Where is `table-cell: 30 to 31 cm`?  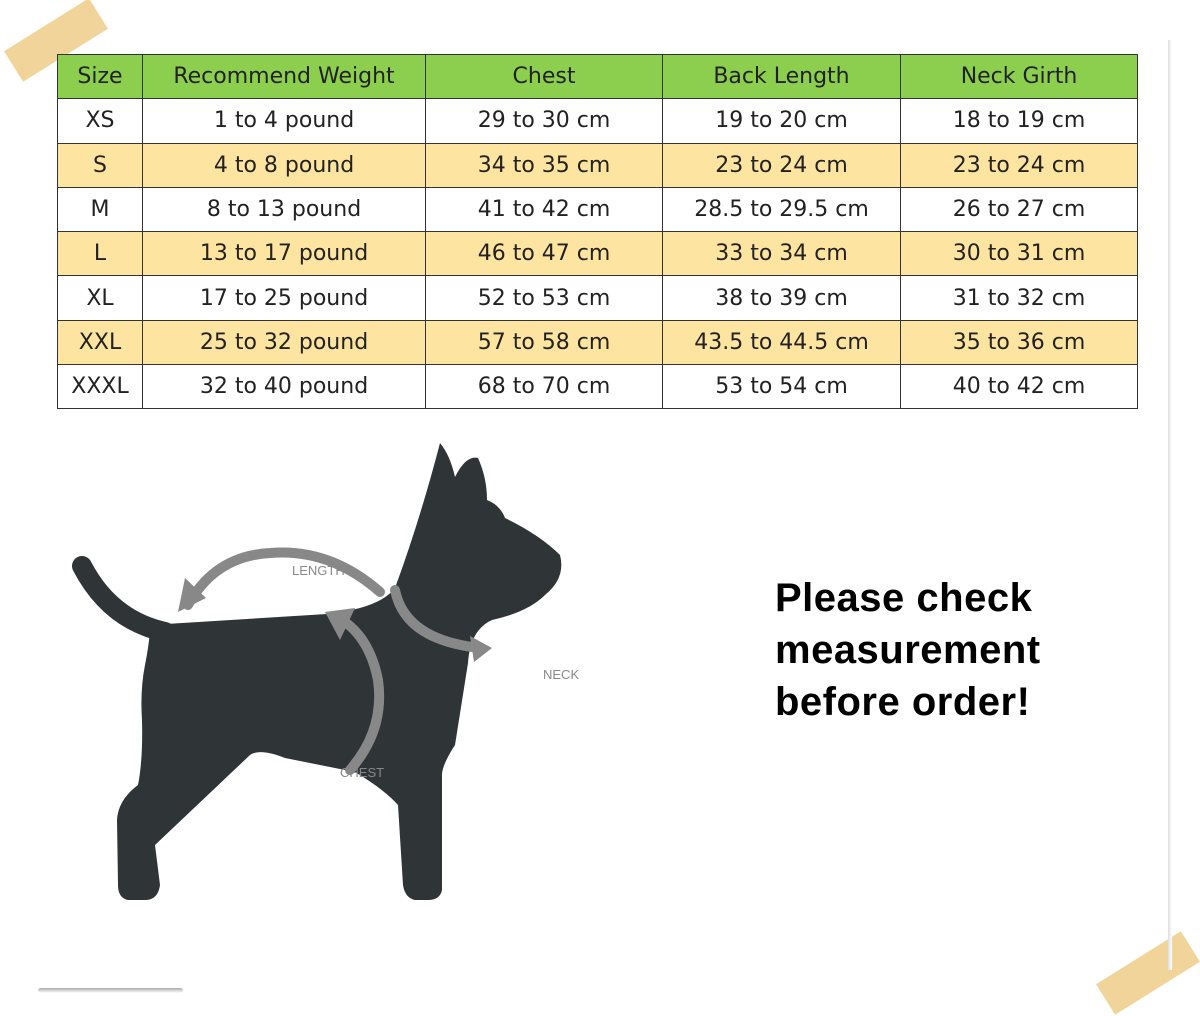 table-cell: 30 to 31 cm is located at coordinates (1019, 254).